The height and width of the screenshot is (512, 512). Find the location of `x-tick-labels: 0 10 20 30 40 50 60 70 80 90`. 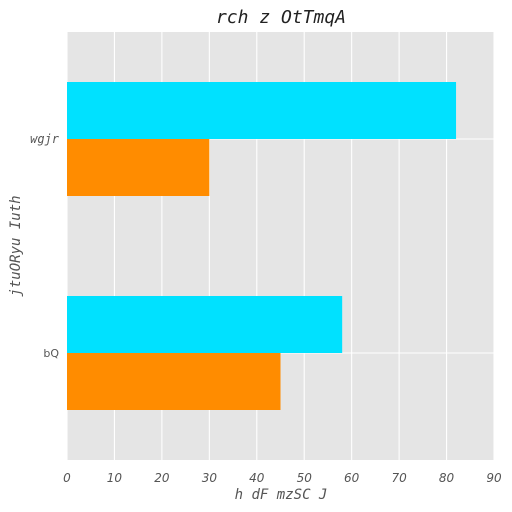

x-tick-labels: 0 10 20 30 40 50 60 70 80 90 is located at coordinates (282, 478).